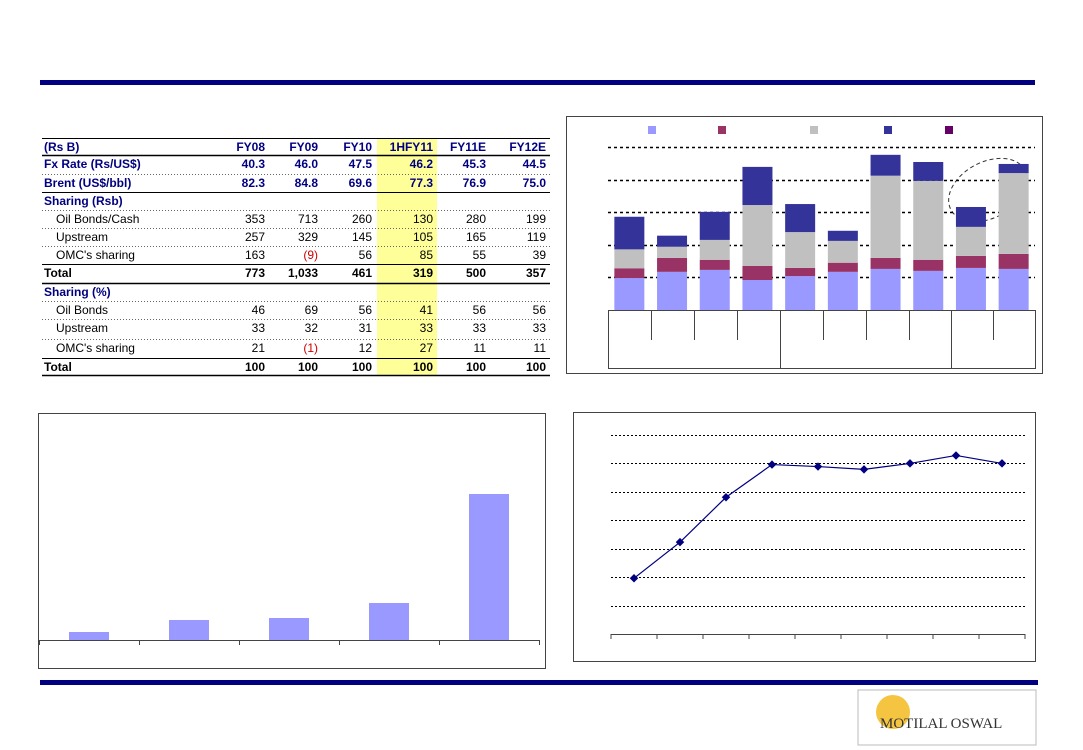  Describe the element at coordinates (310, 348) in the screenshot. I see `table-cell: (1)` at that location.